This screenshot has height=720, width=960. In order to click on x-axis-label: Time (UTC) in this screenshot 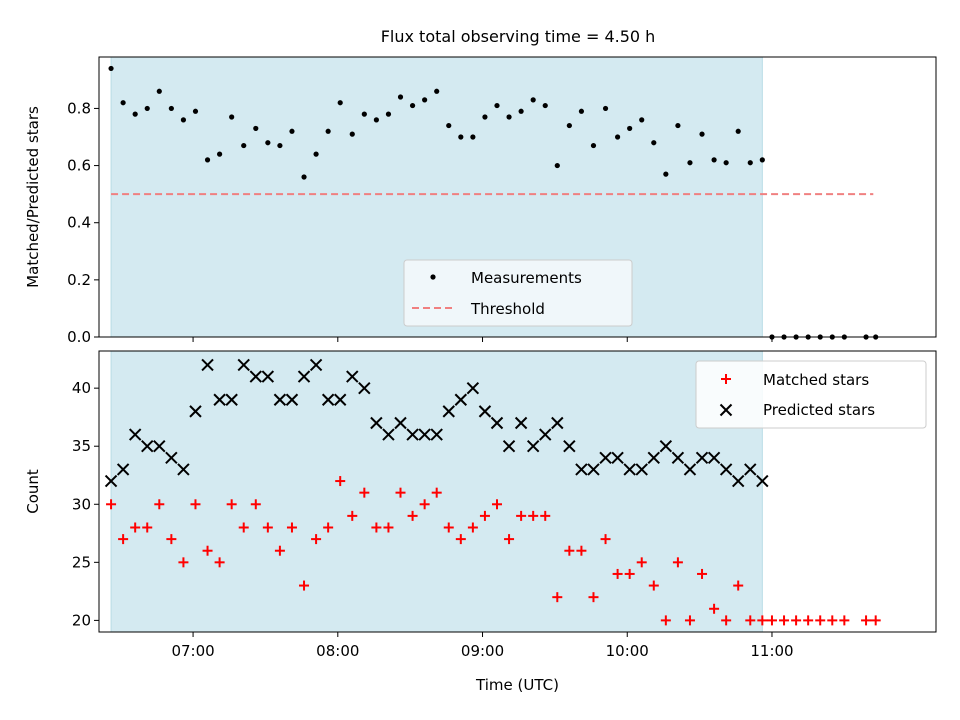, I will do `click(517, 685)`.